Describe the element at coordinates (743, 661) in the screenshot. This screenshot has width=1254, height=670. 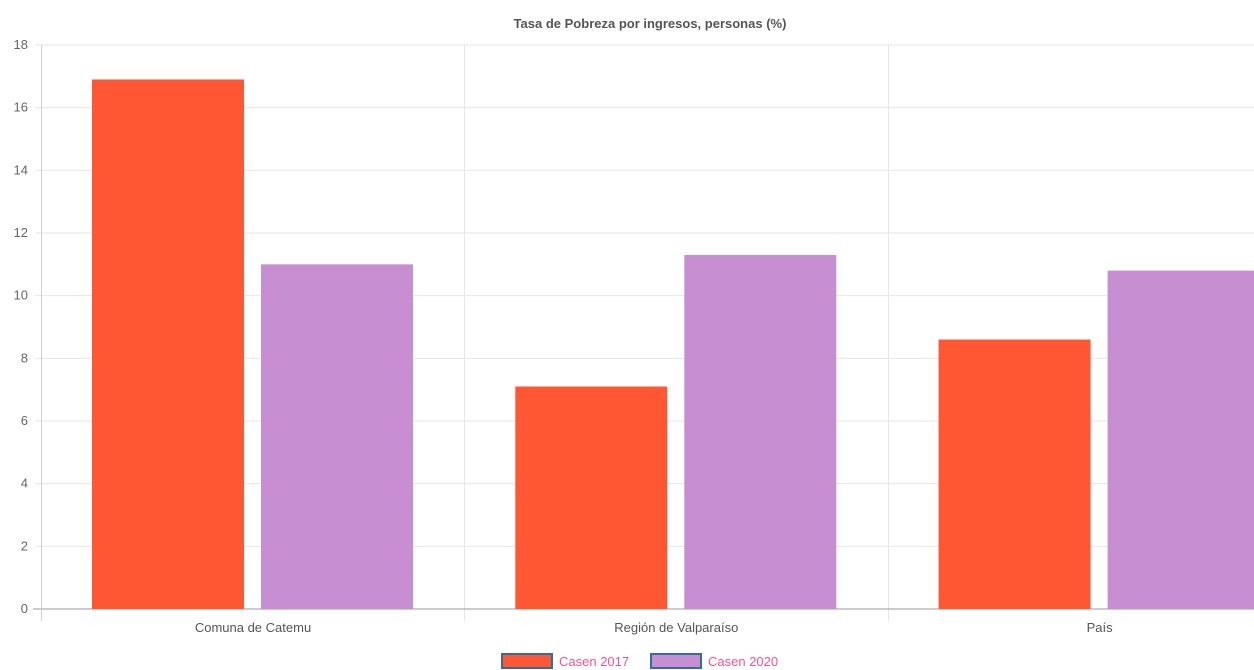
I see `legend-label: Casen 2020` at that location.